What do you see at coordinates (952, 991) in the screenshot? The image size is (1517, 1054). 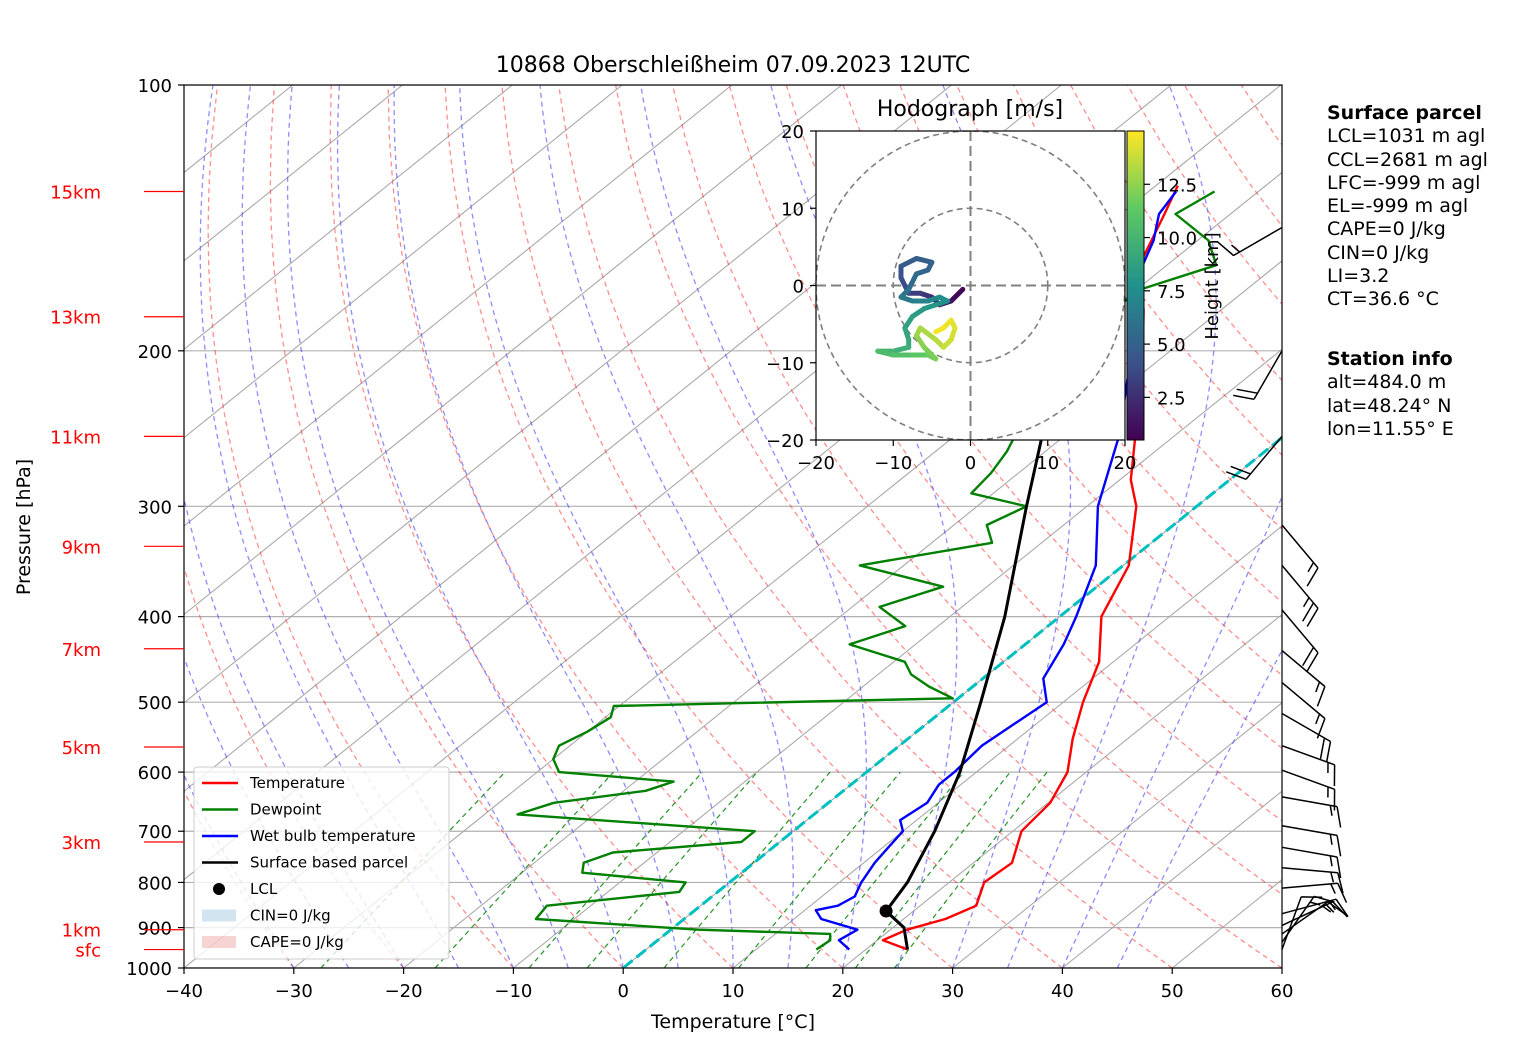 I see `x-tick-label: 30` at bounding box center [952, 991].